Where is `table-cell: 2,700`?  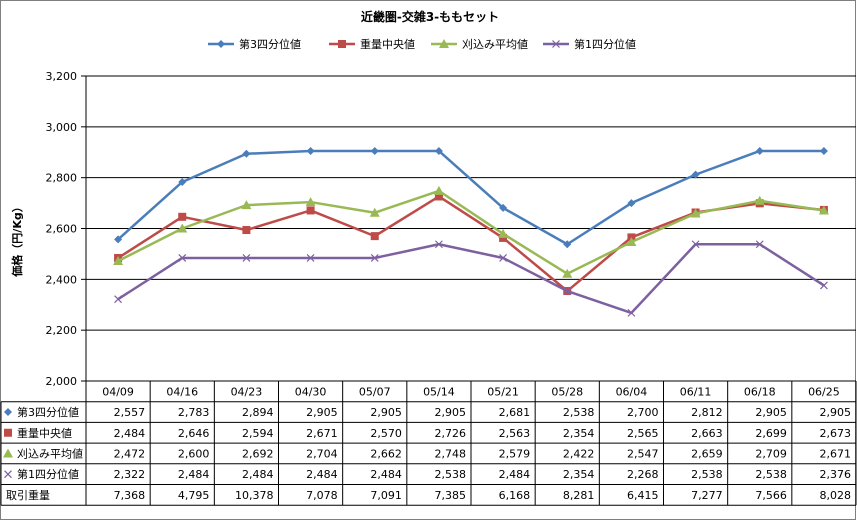
table-cell: 2,700 is located at coordinates (643, 412).